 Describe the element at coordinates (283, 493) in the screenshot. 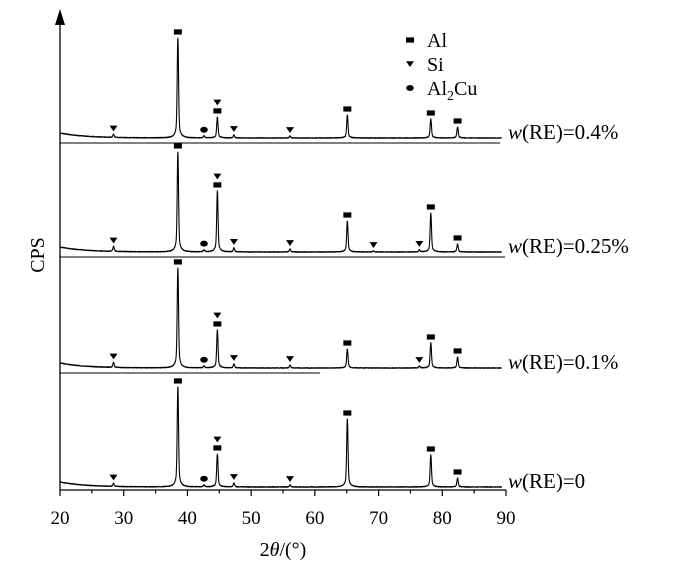

I see `x-ticks` at that location.